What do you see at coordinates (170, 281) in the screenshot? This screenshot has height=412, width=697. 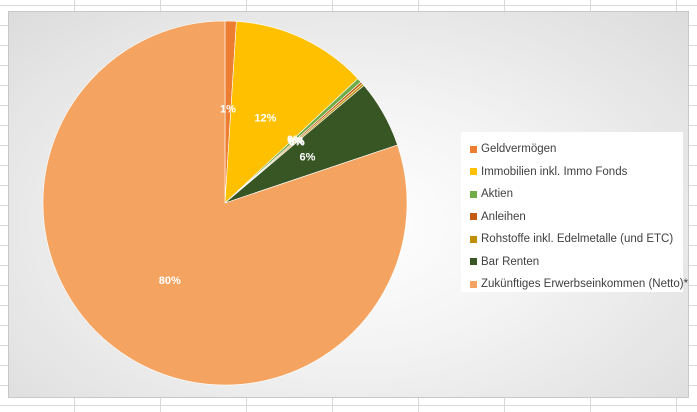 I see `data-label-6: 80%` at bounding box center [170, 281].